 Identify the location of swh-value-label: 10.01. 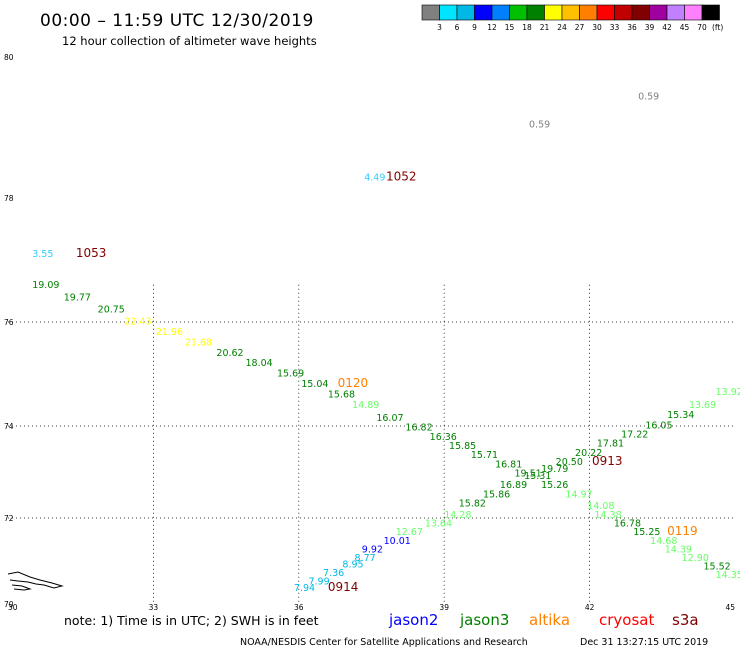
(397, 541).